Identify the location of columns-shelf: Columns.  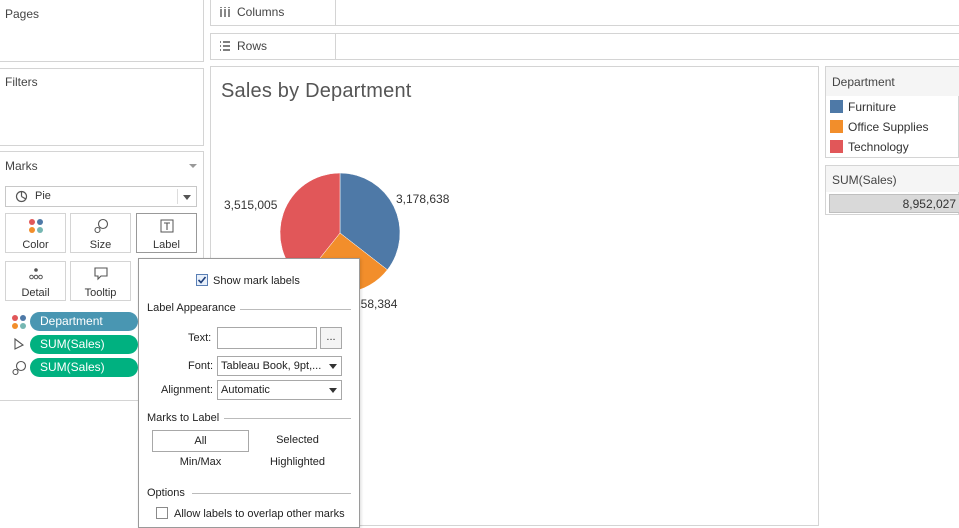
(584, 13).